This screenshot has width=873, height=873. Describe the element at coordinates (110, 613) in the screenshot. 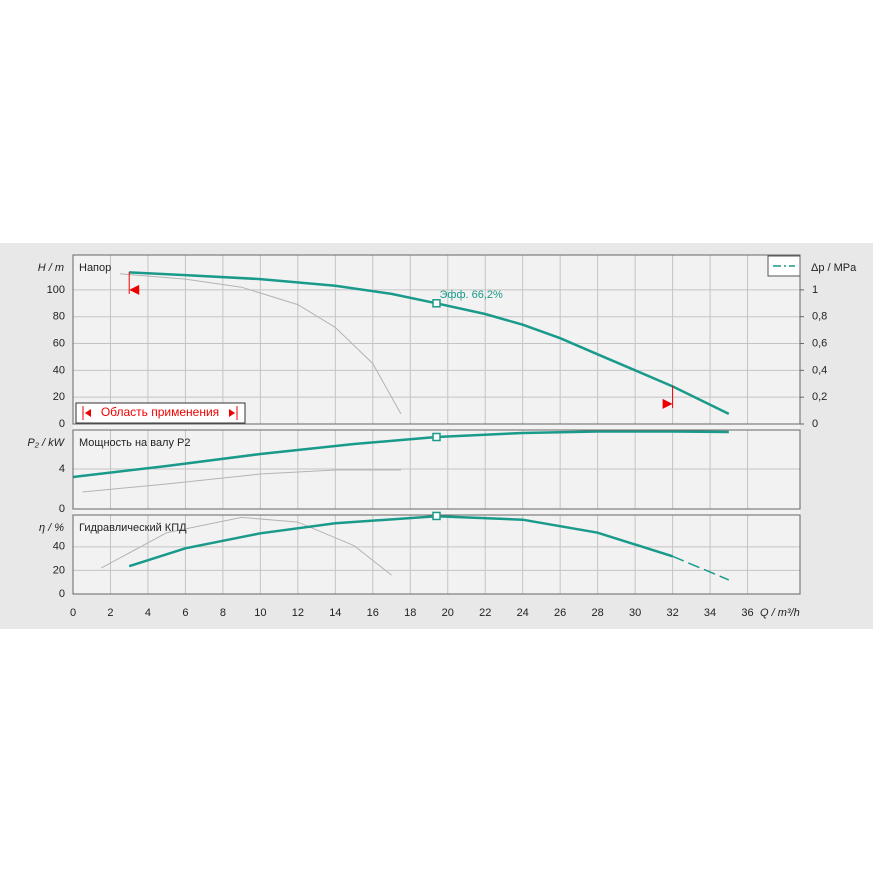

I see `x-tick-label: 2` at that location.